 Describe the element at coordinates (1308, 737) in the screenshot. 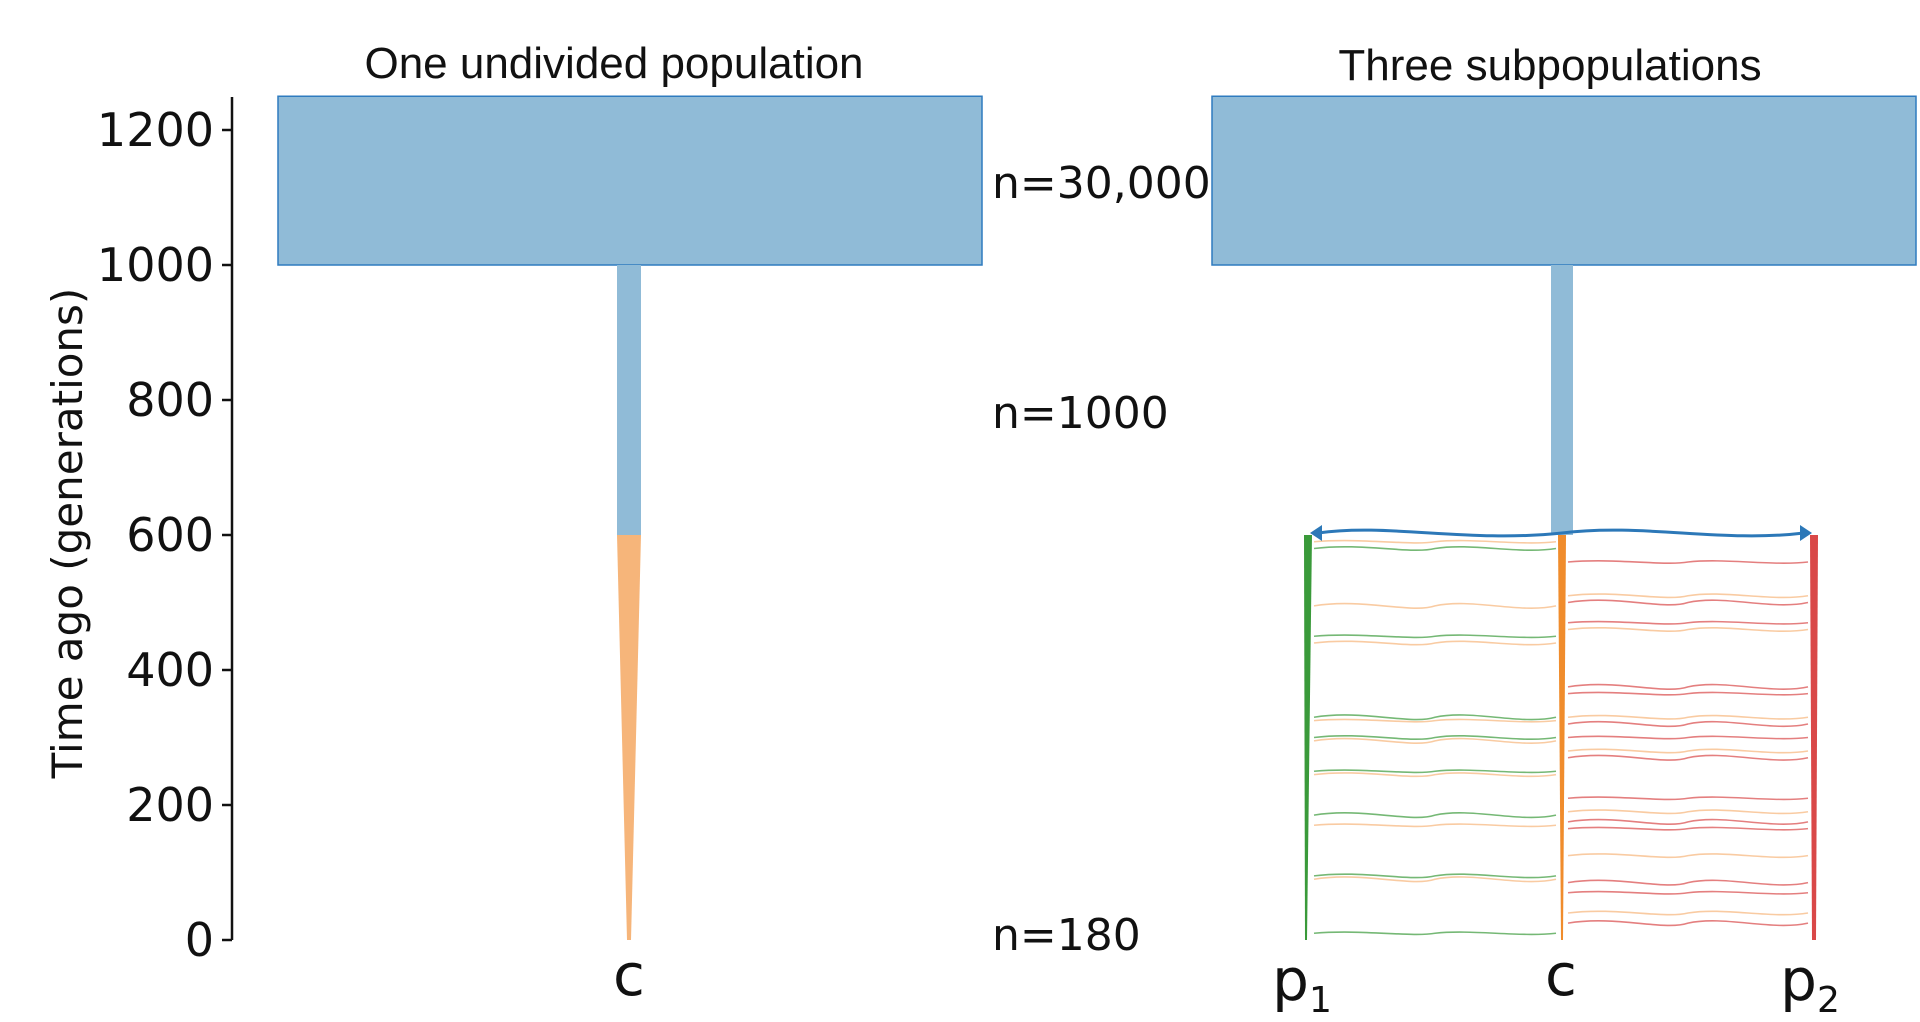

I see `p1-population-wedge` at that location.